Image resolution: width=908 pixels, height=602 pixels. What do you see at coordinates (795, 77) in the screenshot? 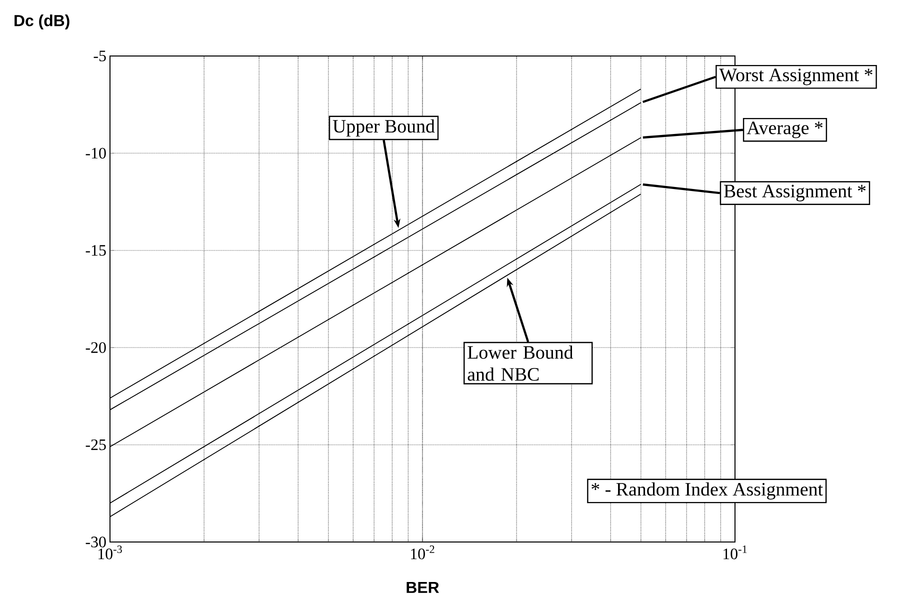
I see `annotation: Worst Assignment *` at bounding box center [795, 77].